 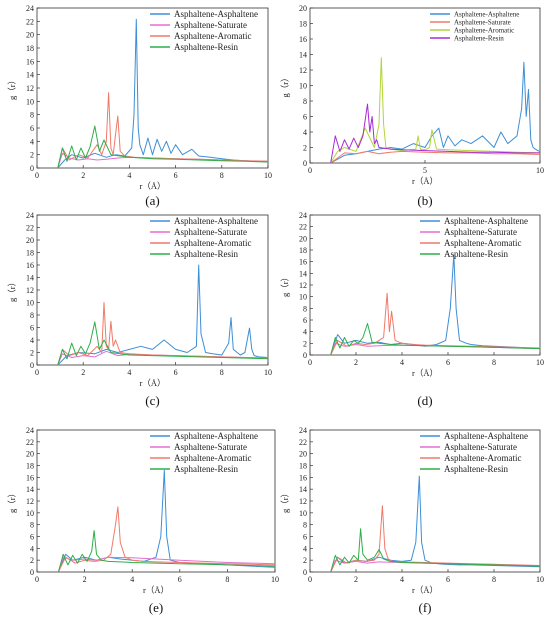 I want to click on x-tick-label: 2, so click(x=85, y=579).